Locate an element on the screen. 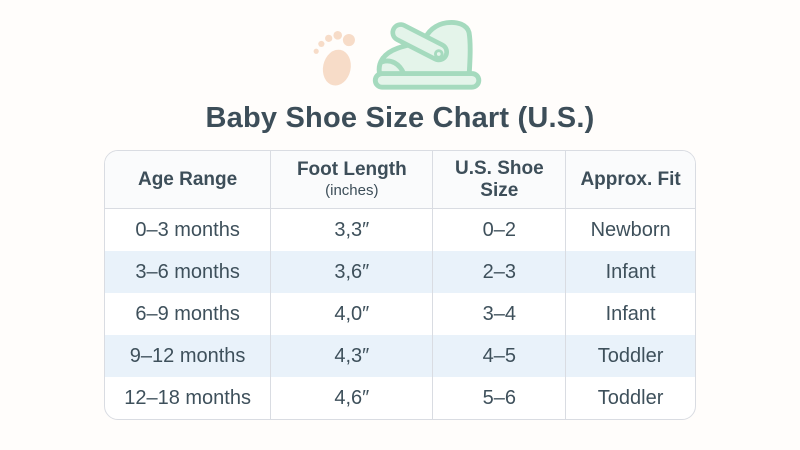 The width and height of the screenshot is (800, 450). column-header-label: Age Range is located at coordinates (187, 179).